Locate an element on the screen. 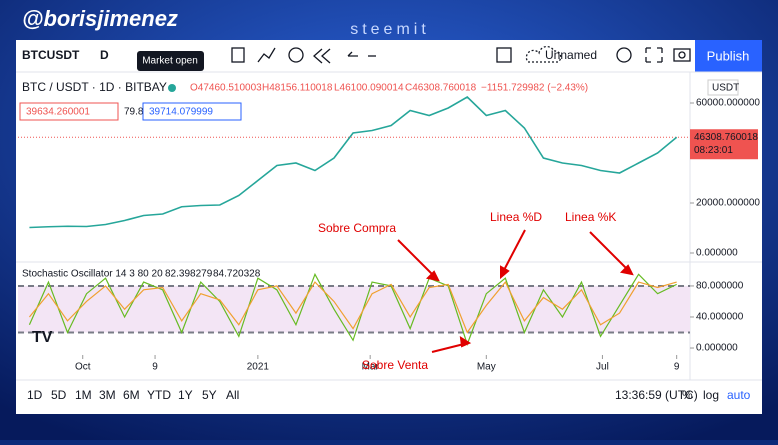 The height and width of the screenshot is (445, 778). y-tick-label: 60000.000000 is located at coordinates (728, 103).